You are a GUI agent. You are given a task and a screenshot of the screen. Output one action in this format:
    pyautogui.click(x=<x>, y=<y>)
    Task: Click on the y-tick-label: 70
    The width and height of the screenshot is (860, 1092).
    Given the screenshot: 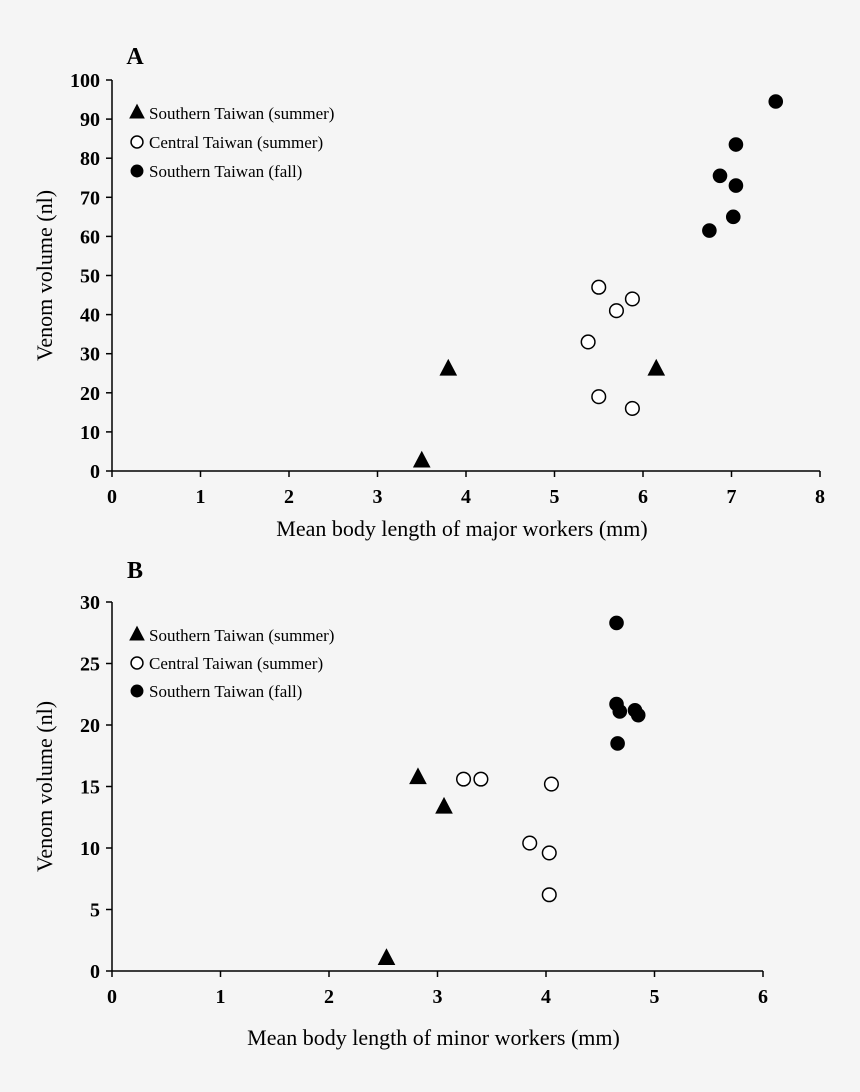 What is the action you would take?
    pyautogui.click(x=90, y=198)
    